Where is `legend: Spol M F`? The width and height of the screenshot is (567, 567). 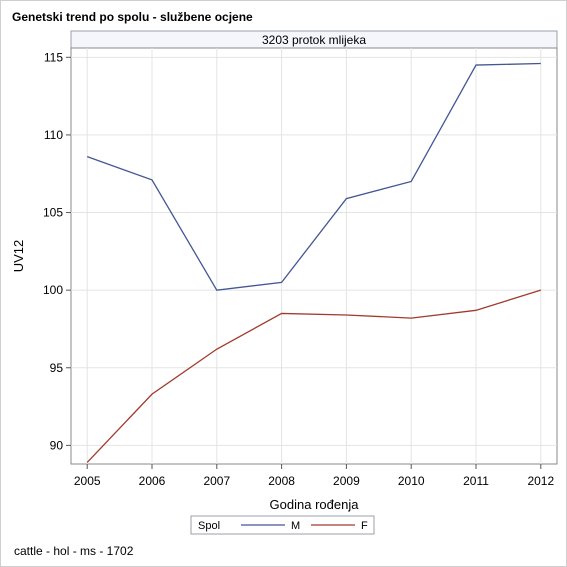 legend: Spol M F is located at coordinates (282, 525).